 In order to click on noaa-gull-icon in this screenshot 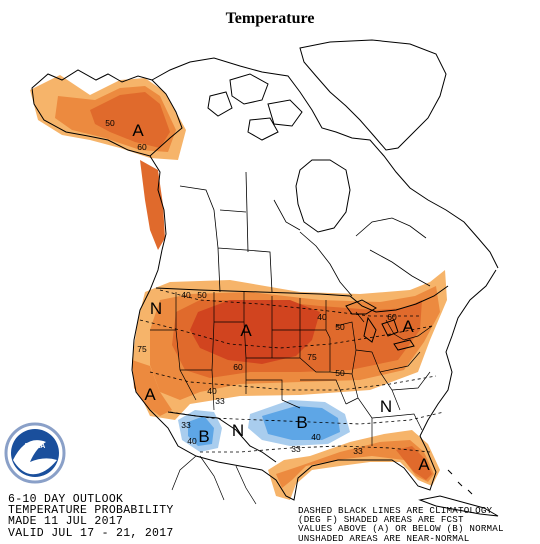, I will do `click(35, 457)`.